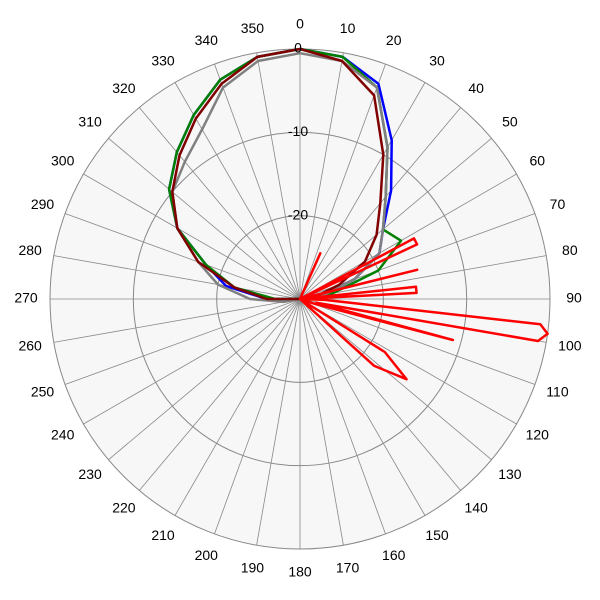 This screenshot has height=600, width=600. What do you see at coordinates (538, 161) in the screenshot?
I see `angle-label: 60` at bounding box center [538, 161].